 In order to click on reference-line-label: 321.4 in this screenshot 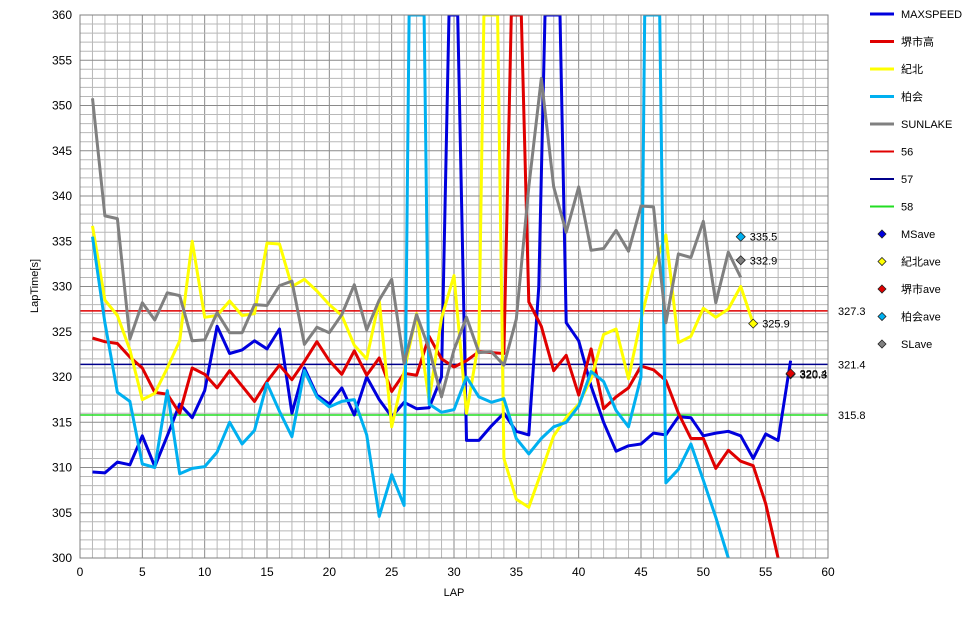, I will do `click(852, 365)`.